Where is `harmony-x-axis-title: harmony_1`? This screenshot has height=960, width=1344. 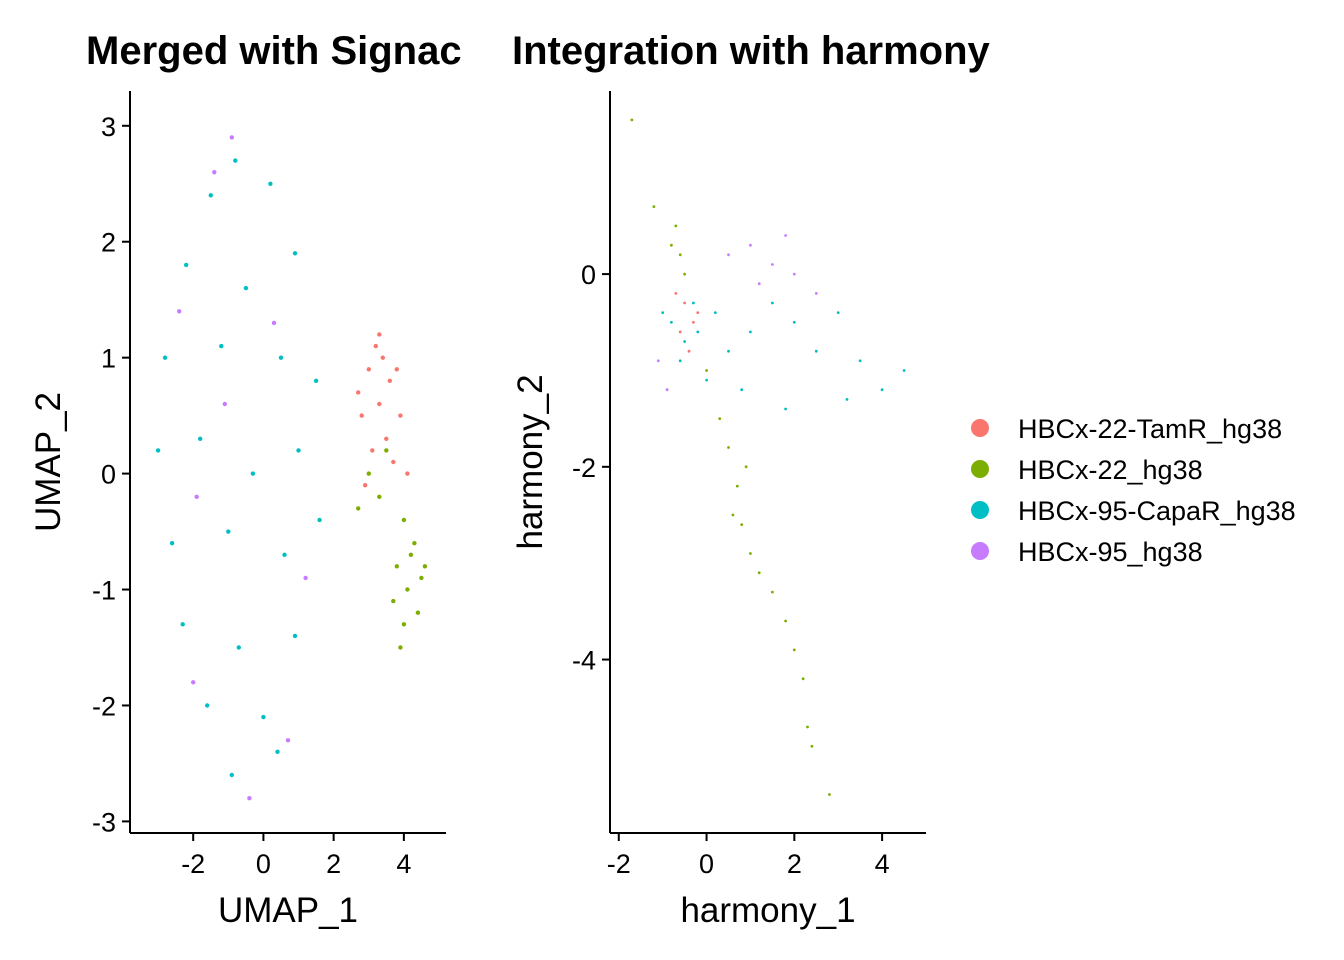
harmony-x-axis-title: harmony_1 is located at coordinates (767, 910).